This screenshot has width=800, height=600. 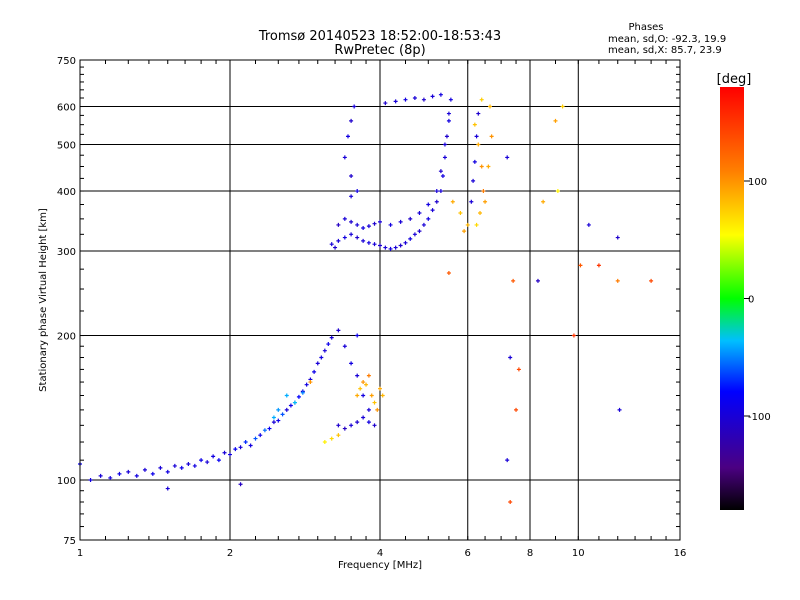 What do you see at coordinates (680, 553) in the screenshot?
I see `x-tick-label: 16` at bounding box center [680, 553].